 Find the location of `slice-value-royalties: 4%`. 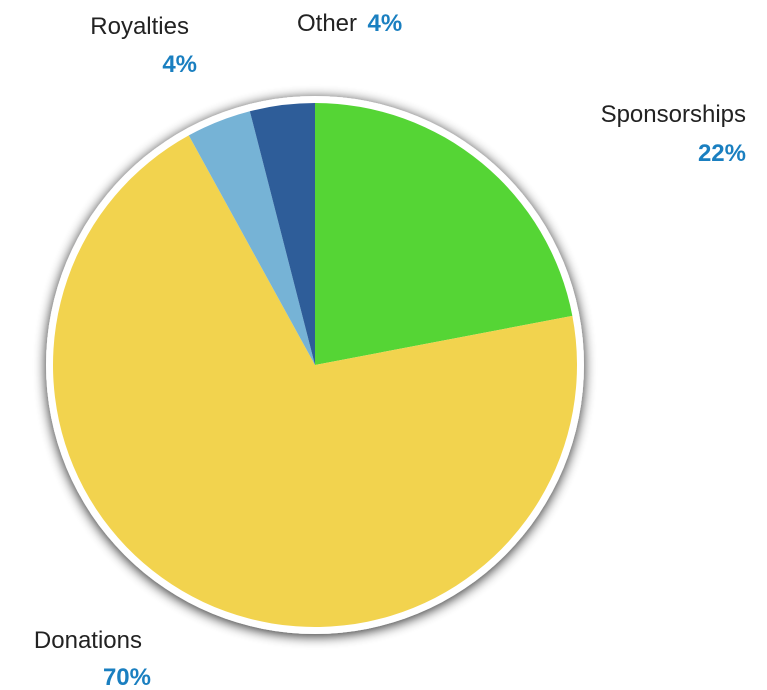

slice-value-royalties: 4% is located at coordinates (179, 64).